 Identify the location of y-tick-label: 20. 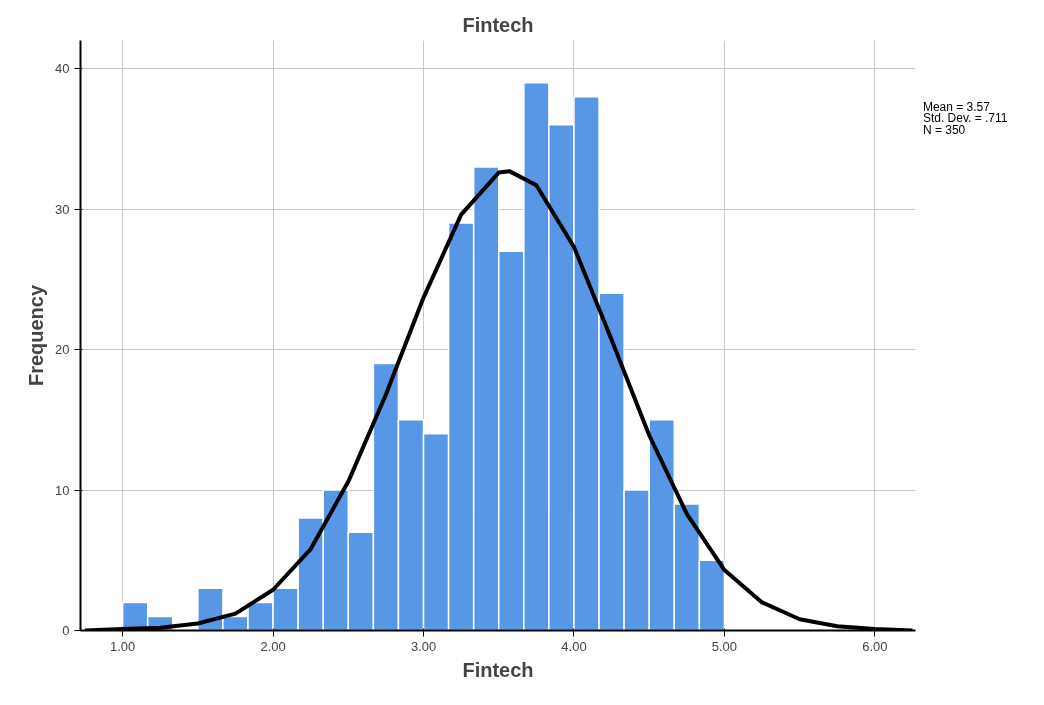
(62, 350).